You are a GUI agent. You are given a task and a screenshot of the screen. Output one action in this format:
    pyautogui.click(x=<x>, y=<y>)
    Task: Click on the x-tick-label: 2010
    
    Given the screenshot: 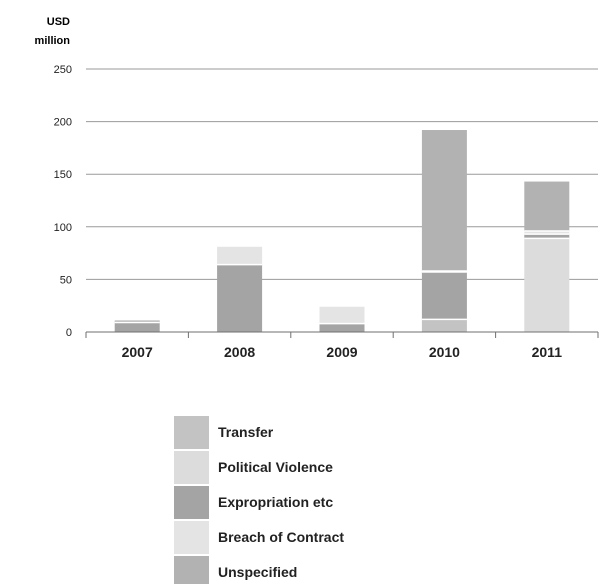 What is the action you would take?
    pyautogui.click(x=444, y=352)
    